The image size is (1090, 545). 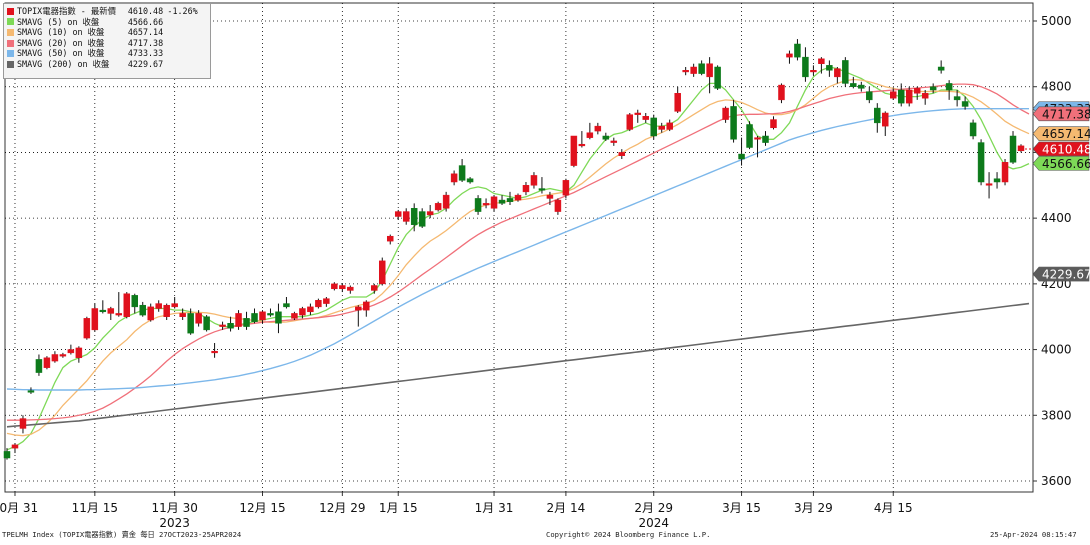 What do you see at coordinates (145, 53) in the screenshot?
I see `legend-value: 4733.33` at bounding box center [145, 53].